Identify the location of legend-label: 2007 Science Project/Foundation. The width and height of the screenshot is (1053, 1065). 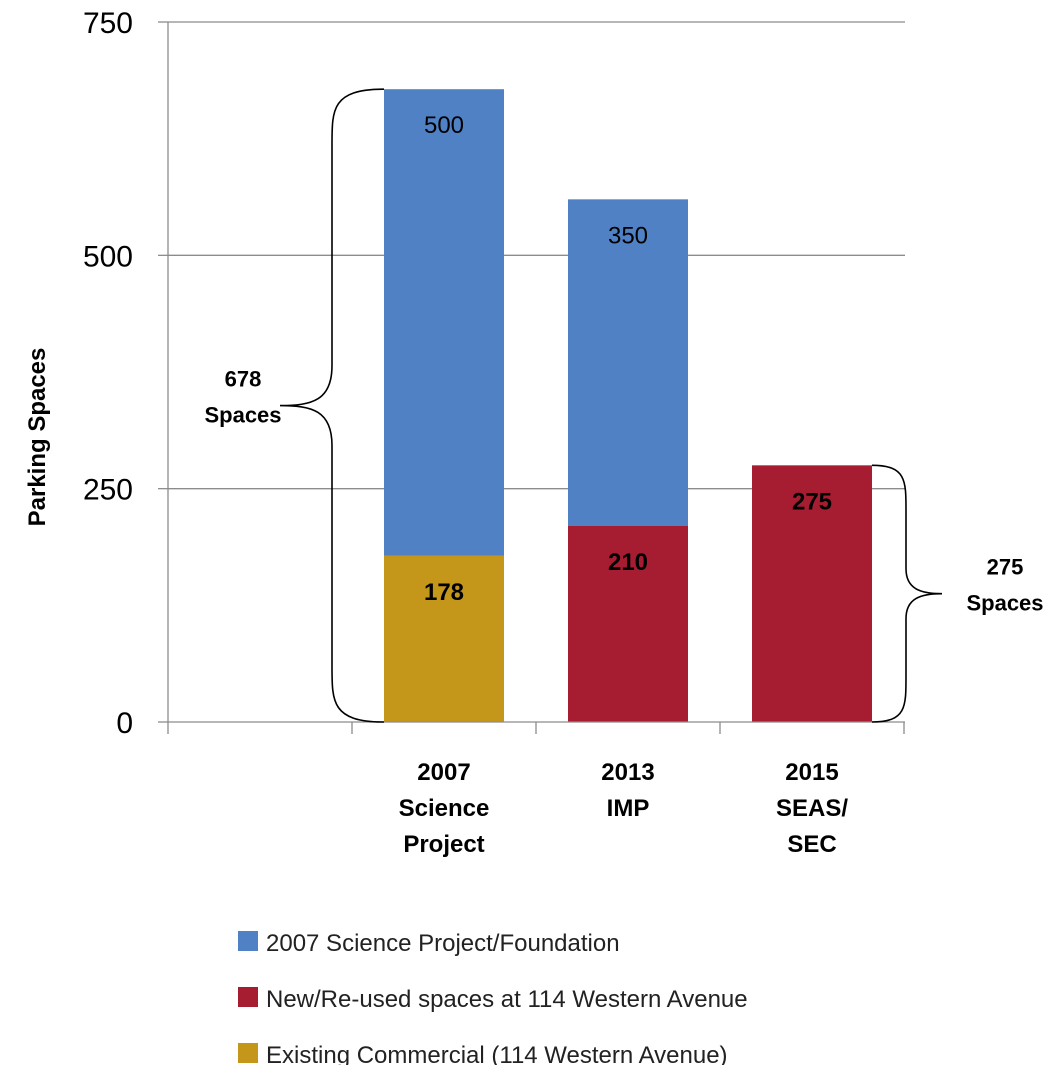
(443, 943).